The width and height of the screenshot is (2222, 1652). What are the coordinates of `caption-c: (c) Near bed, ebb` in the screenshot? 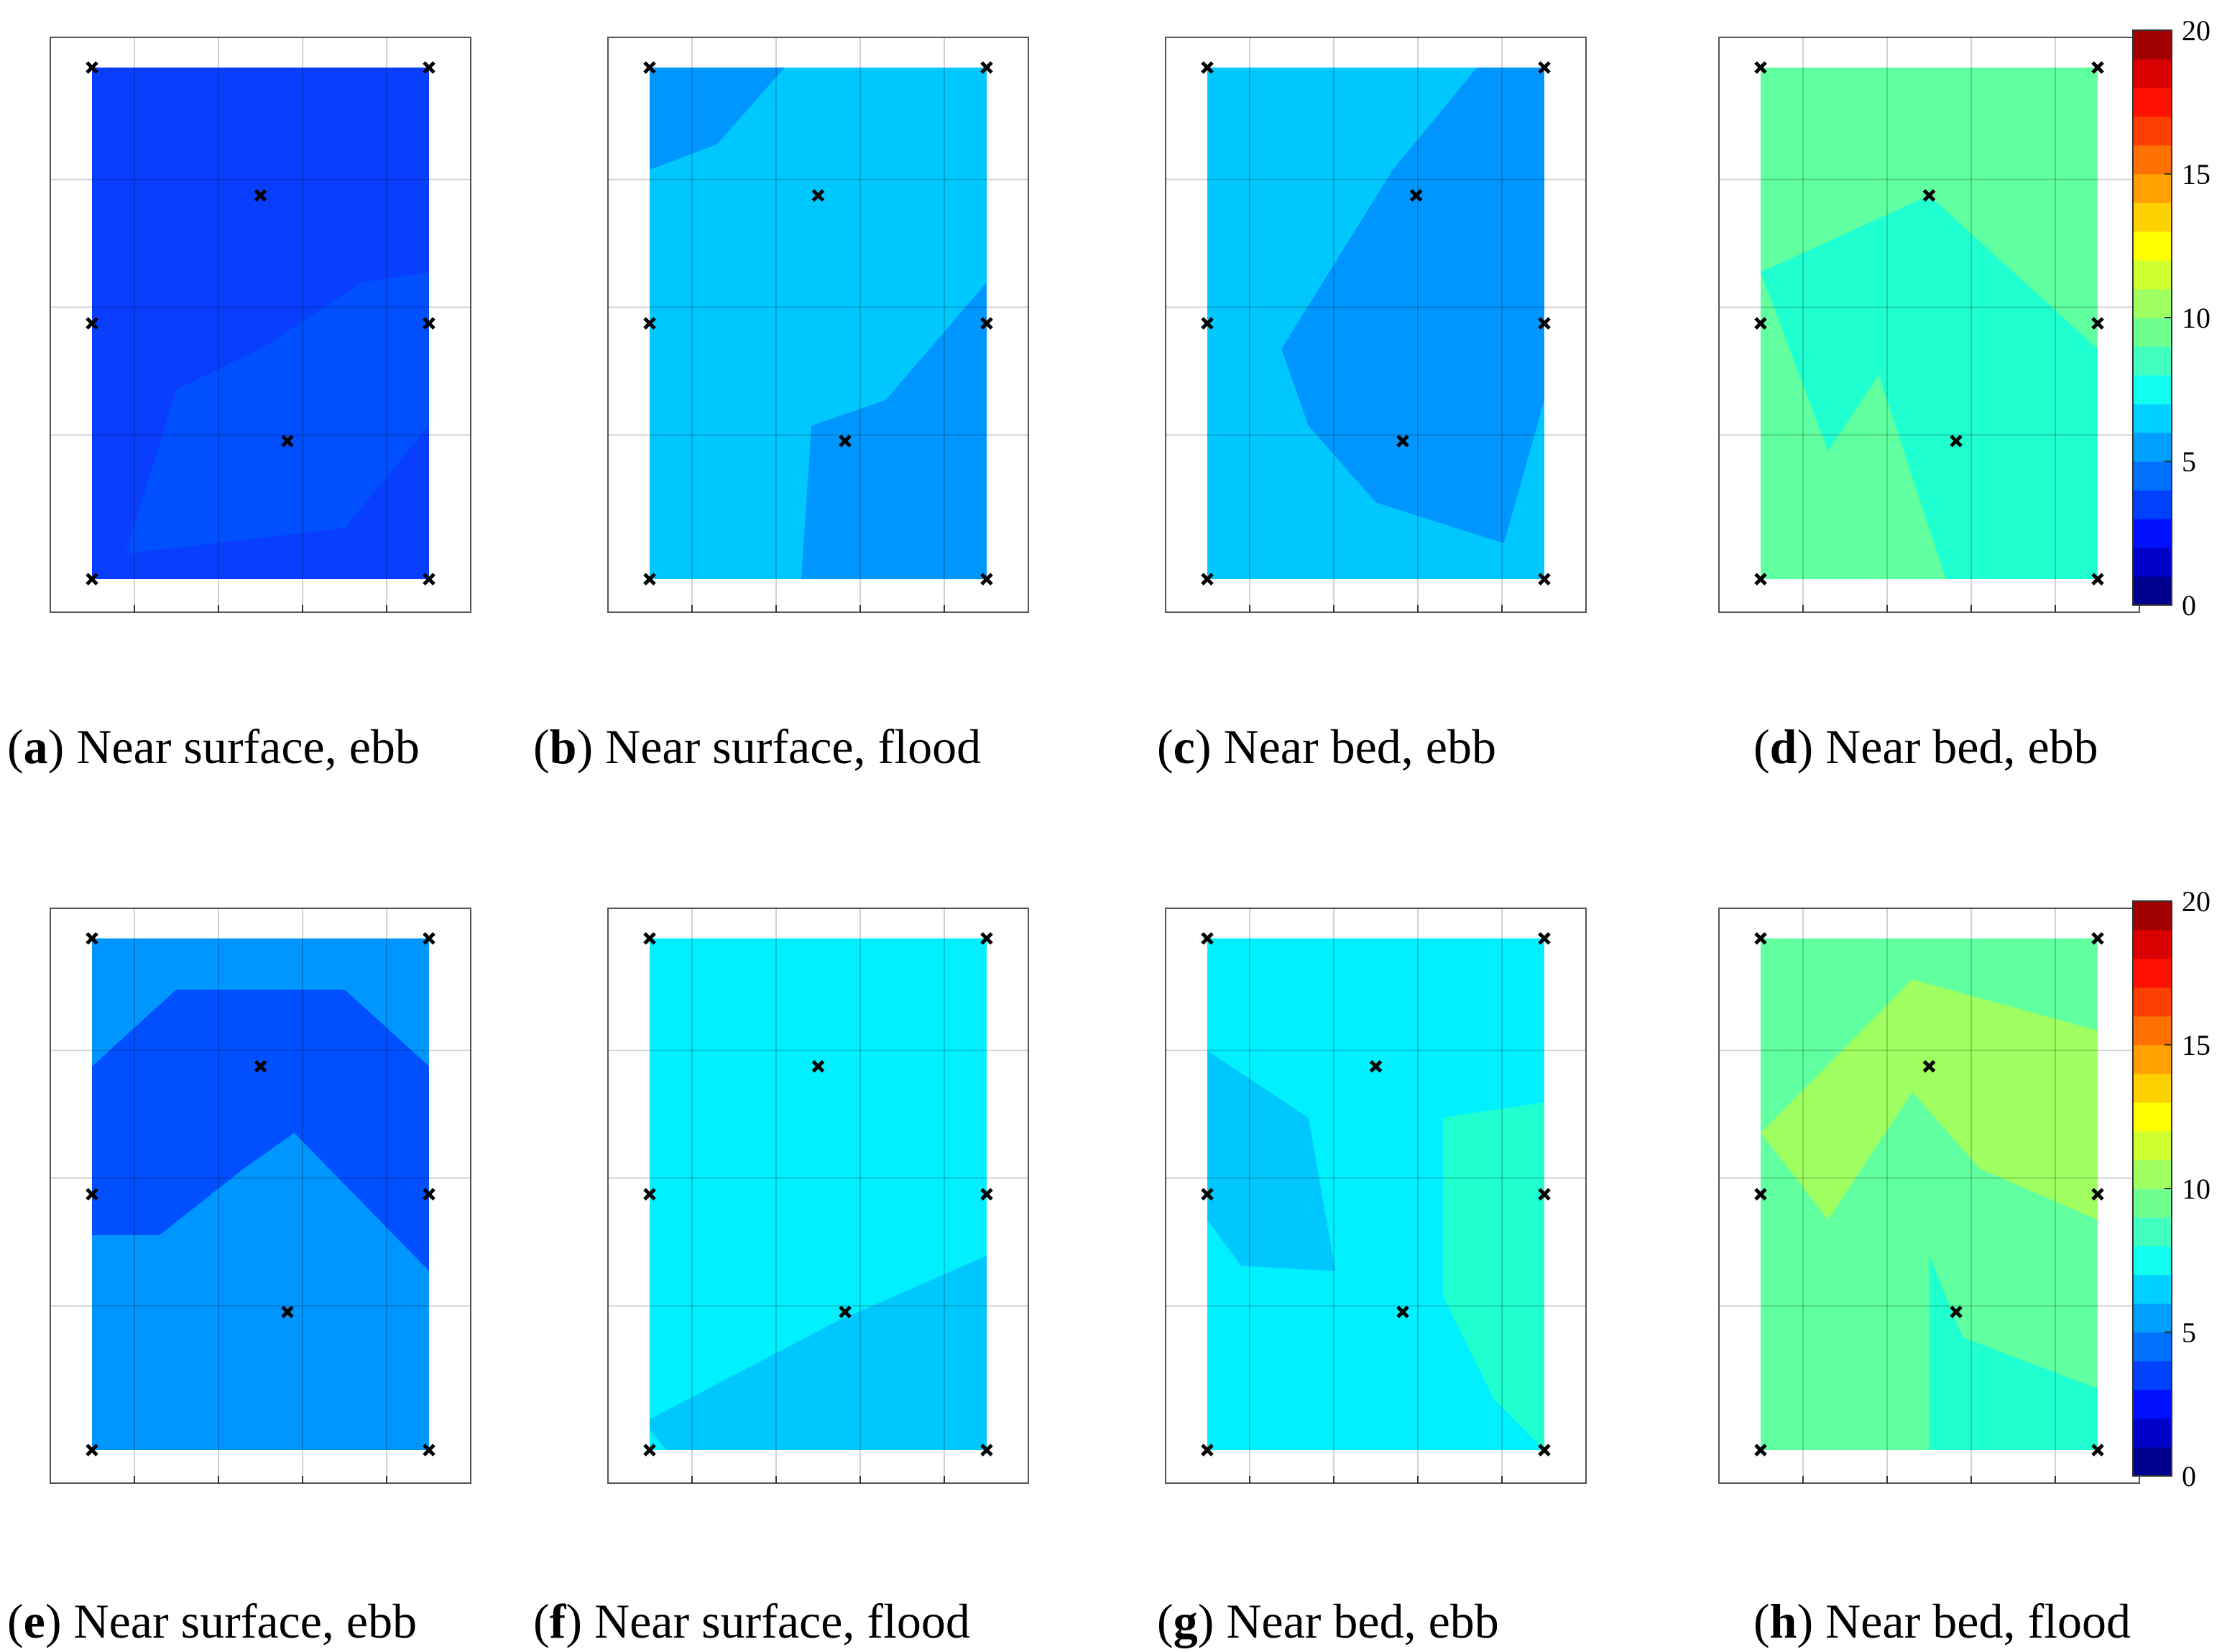 It's located at (1327, 746).